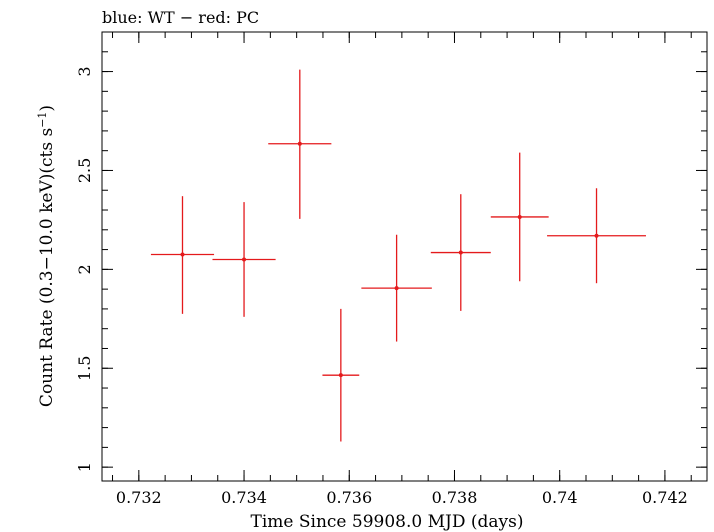  I want to click on x-tick-labels: 0.732 0.734 0.736 0.738 0.74 0.742, so click(402, 497).